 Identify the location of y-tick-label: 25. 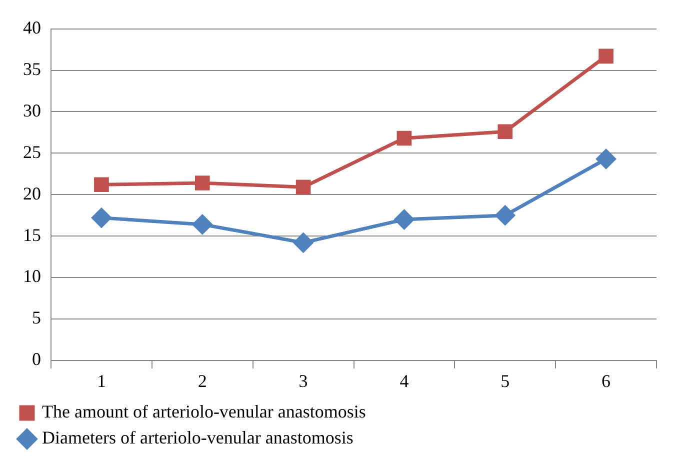
(32, 152).